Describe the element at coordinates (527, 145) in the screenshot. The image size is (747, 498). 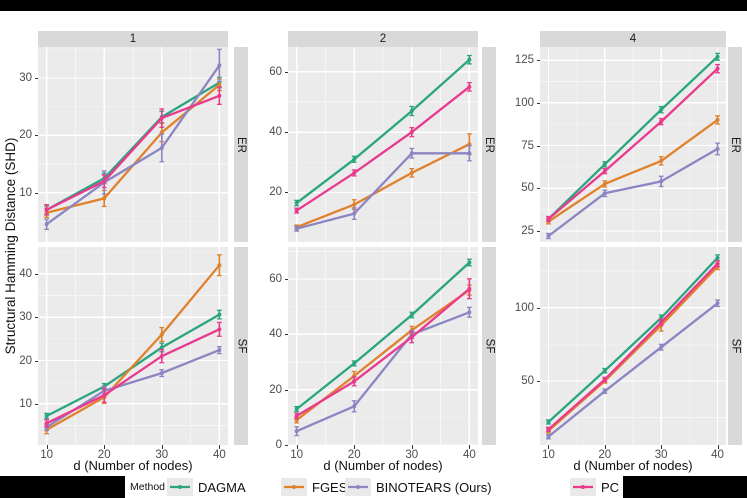
I see `y-tick-label: 75` at that location.